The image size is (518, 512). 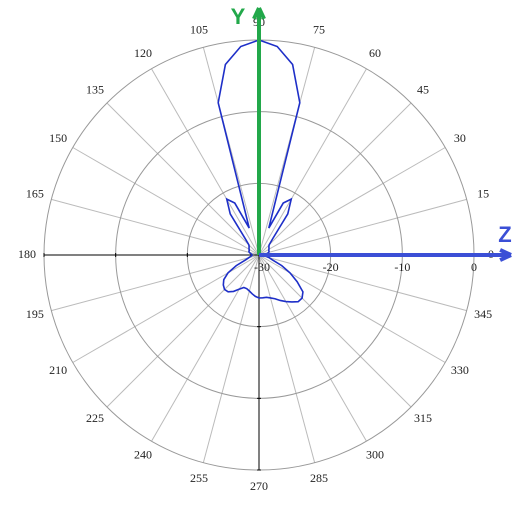 I want to click on angle-tick-label: 195, so click(x=35, y=314).